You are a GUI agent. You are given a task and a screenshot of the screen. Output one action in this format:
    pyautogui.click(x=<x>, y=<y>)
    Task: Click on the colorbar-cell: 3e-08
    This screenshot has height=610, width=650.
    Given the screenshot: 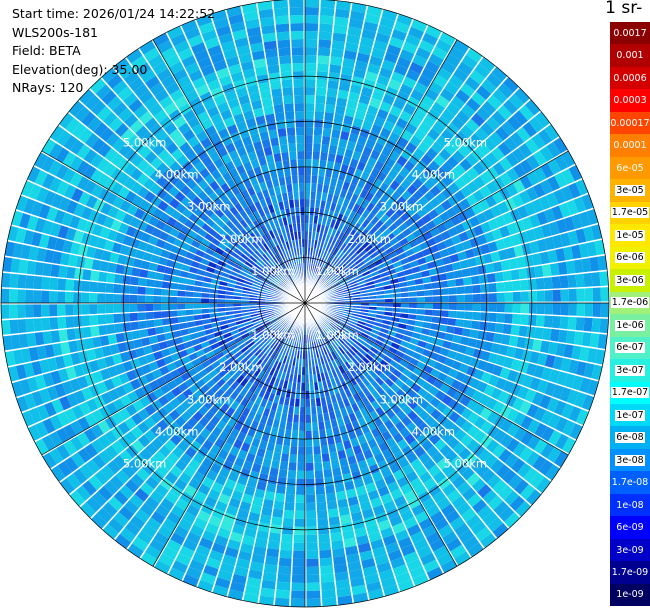 What is the action you would take?
    pyautogui.click(x=630, y=460)
    